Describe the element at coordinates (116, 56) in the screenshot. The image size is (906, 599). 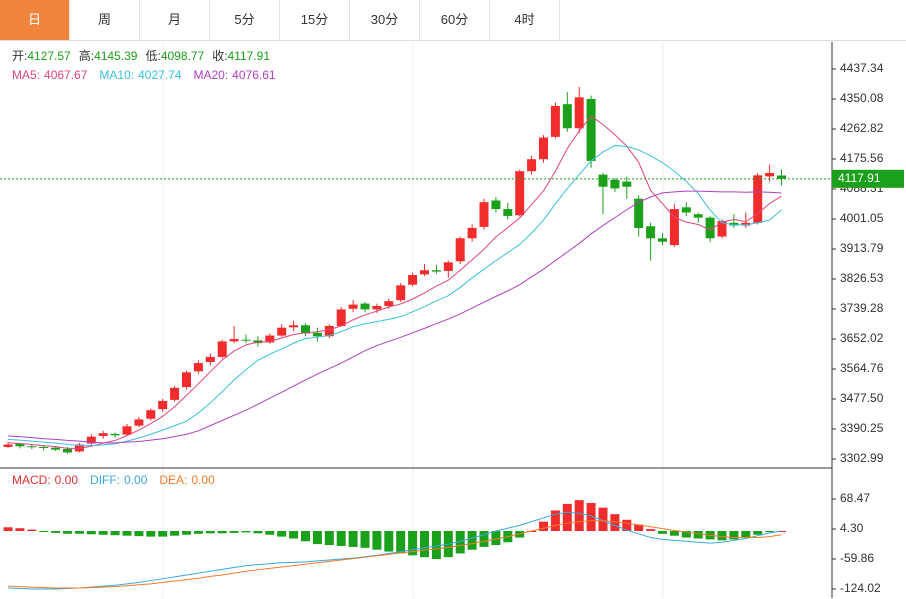
I see `ohlc-value: 4145.39` at that location.